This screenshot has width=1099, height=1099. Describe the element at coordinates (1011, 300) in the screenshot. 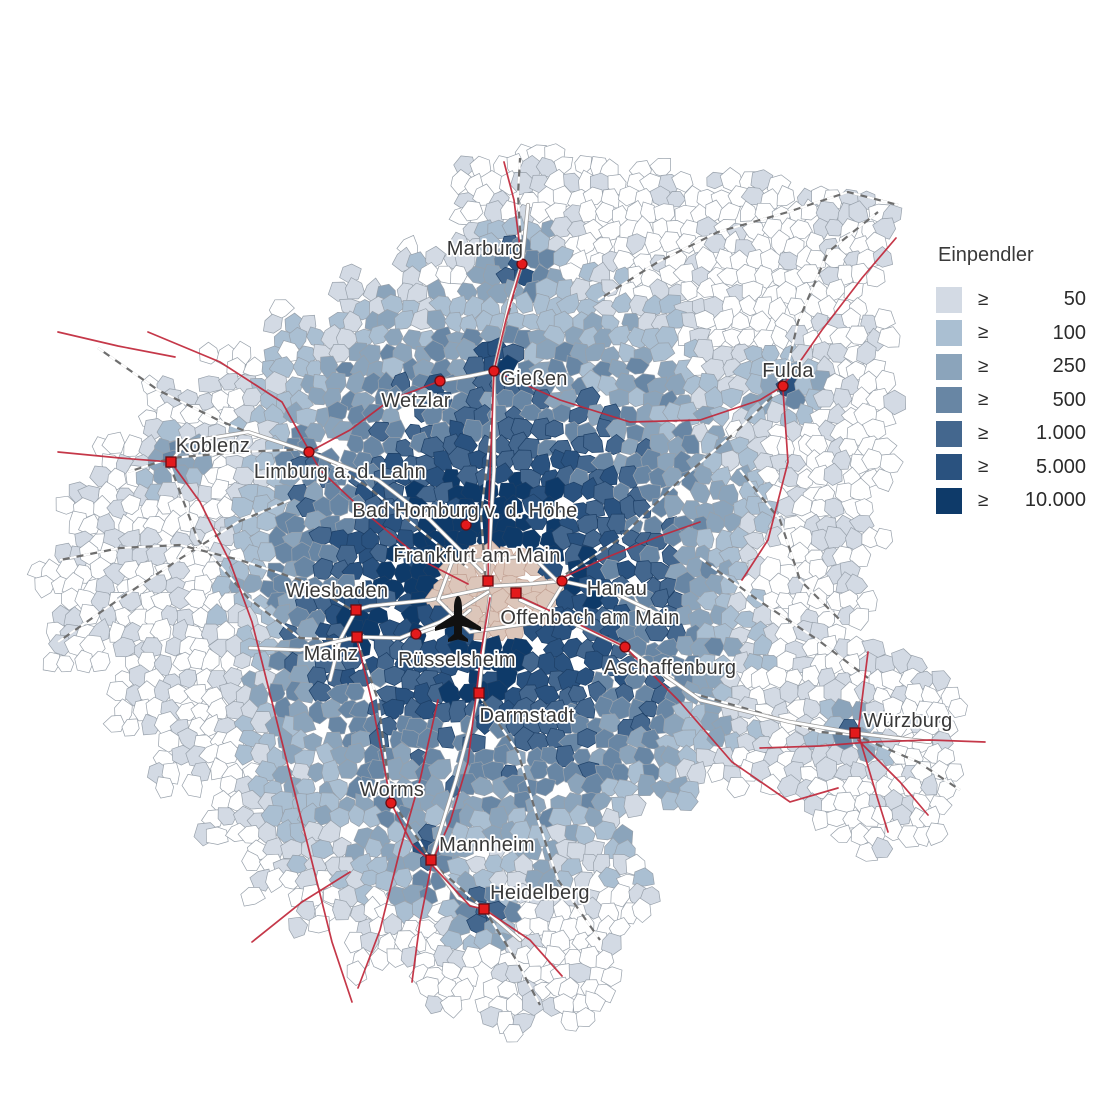

I see `legend-row: ≥ 50` at that location.